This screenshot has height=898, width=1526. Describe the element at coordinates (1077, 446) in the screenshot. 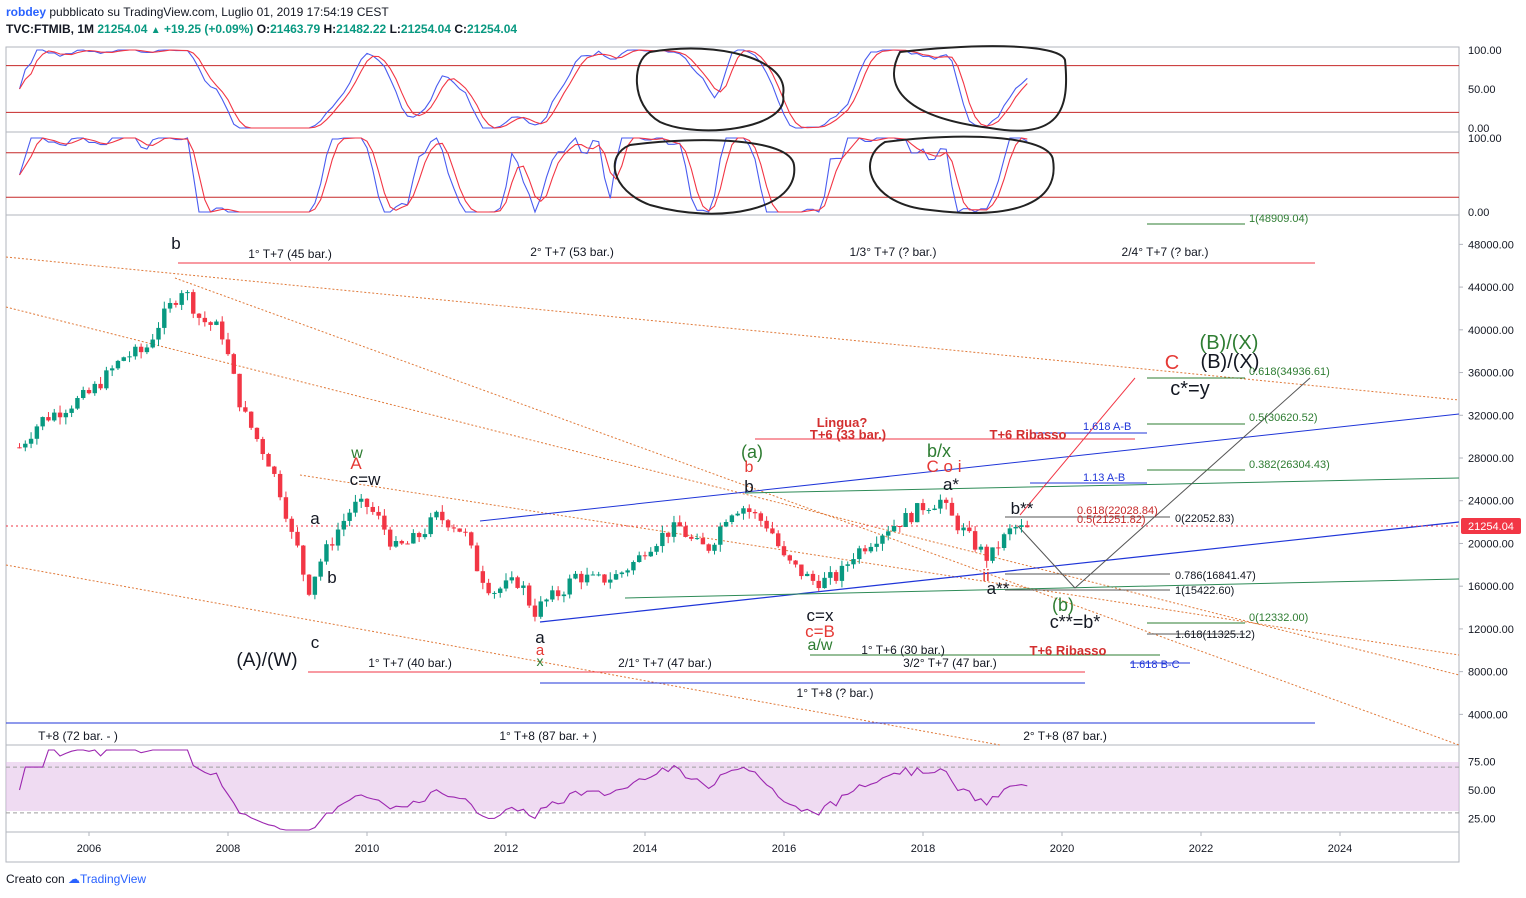

I see `projection-line` at that location.